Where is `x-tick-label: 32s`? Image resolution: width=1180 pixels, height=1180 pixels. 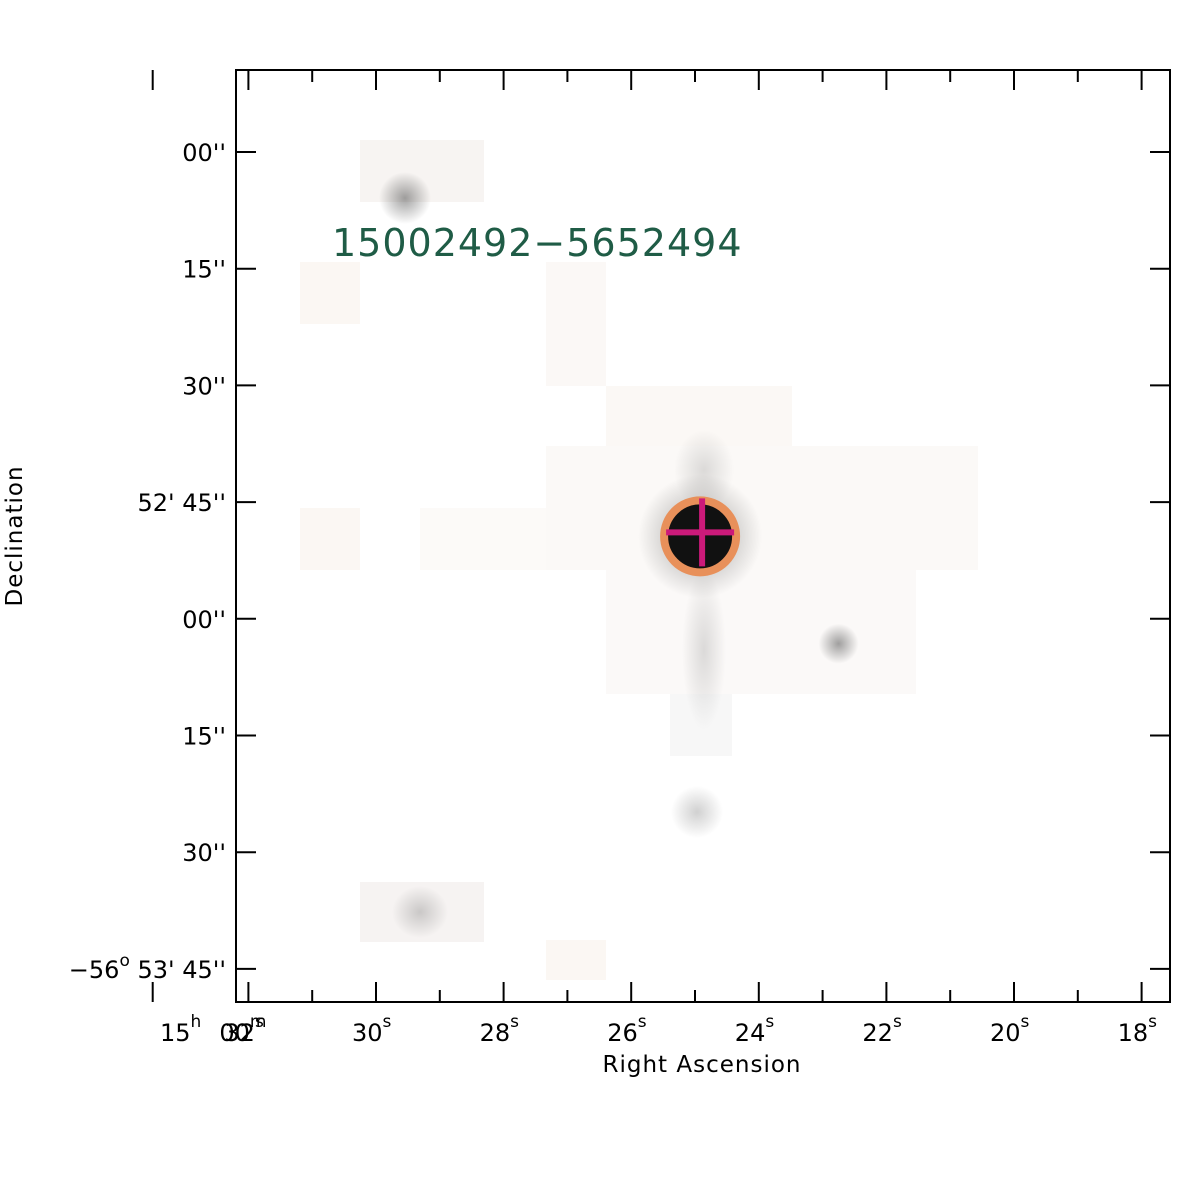
x-tick-label: 32s is located at coordinates (244, 1029).